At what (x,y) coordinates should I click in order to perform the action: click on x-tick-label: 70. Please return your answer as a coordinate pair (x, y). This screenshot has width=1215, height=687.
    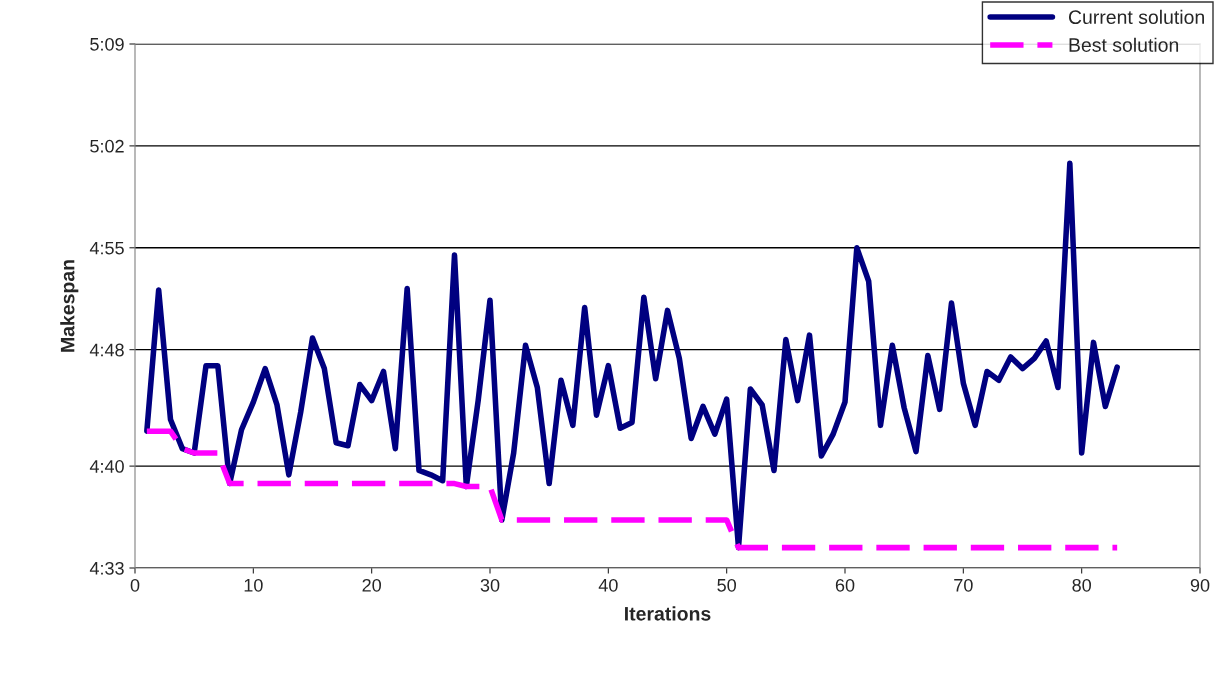
    Looking at the image, I should click on (963, 585).